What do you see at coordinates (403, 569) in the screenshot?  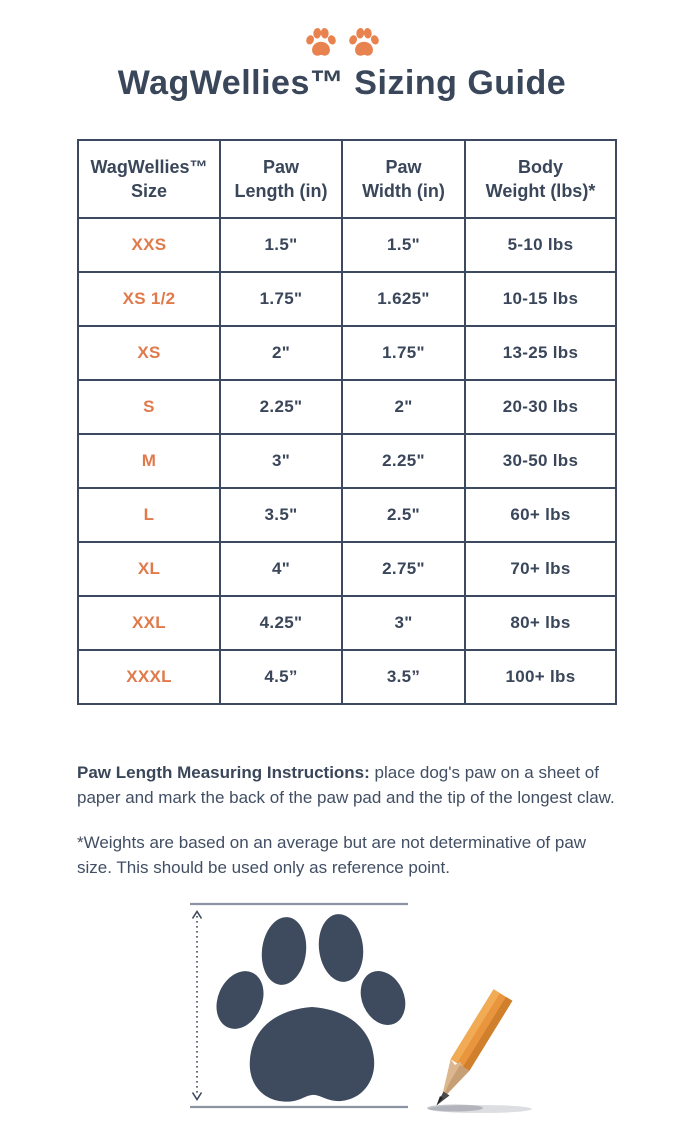 I see `paw-width-value: 2.75"` at bounding box center [403, 569].